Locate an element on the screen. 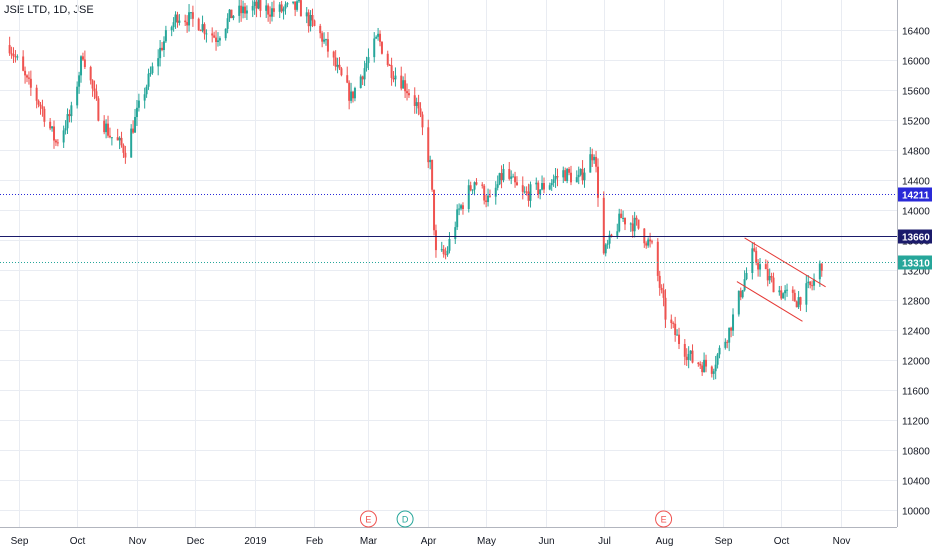  y-tick-label: 11600 is located at coordinates (916, 392).